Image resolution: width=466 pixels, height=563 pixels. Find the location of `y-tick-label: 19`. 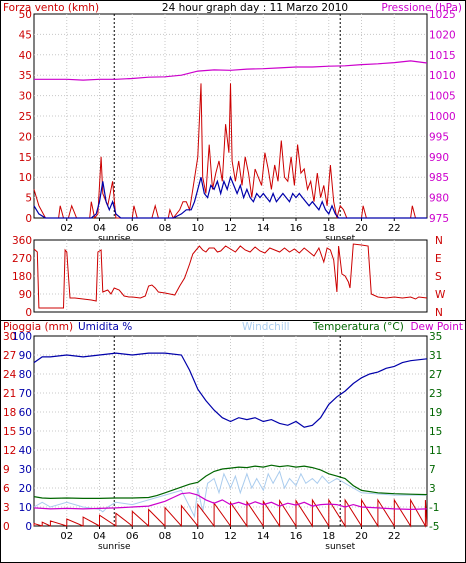

y-tick-label: 19 is located at coordinates (435, 413).